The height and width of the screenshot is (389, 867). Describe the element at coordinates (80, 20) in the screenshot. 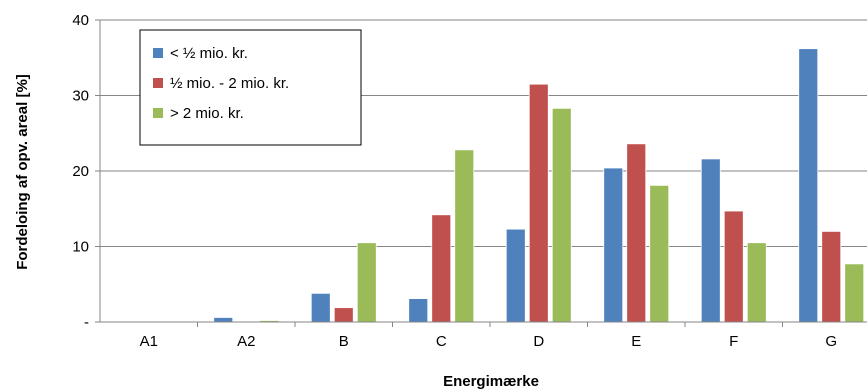

I see `y-tick-label: 40` at that location.